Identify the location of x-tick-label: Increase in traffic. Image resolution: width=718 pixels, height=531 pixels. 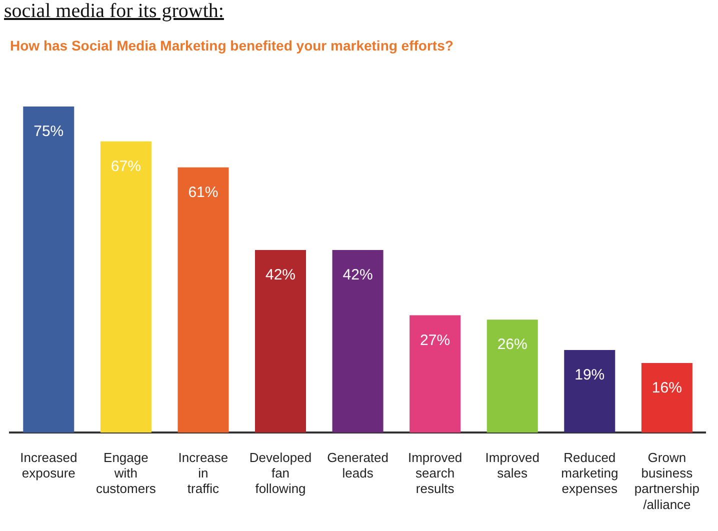
(203, 473).